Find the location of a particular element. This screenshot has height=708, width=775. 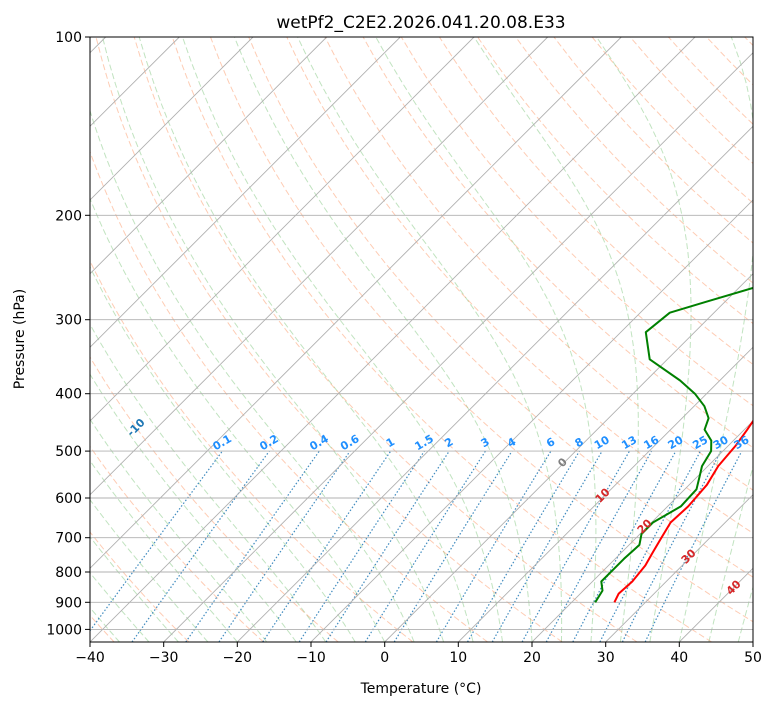

y-tick-label: 800 is located at coordinates (68, 573).